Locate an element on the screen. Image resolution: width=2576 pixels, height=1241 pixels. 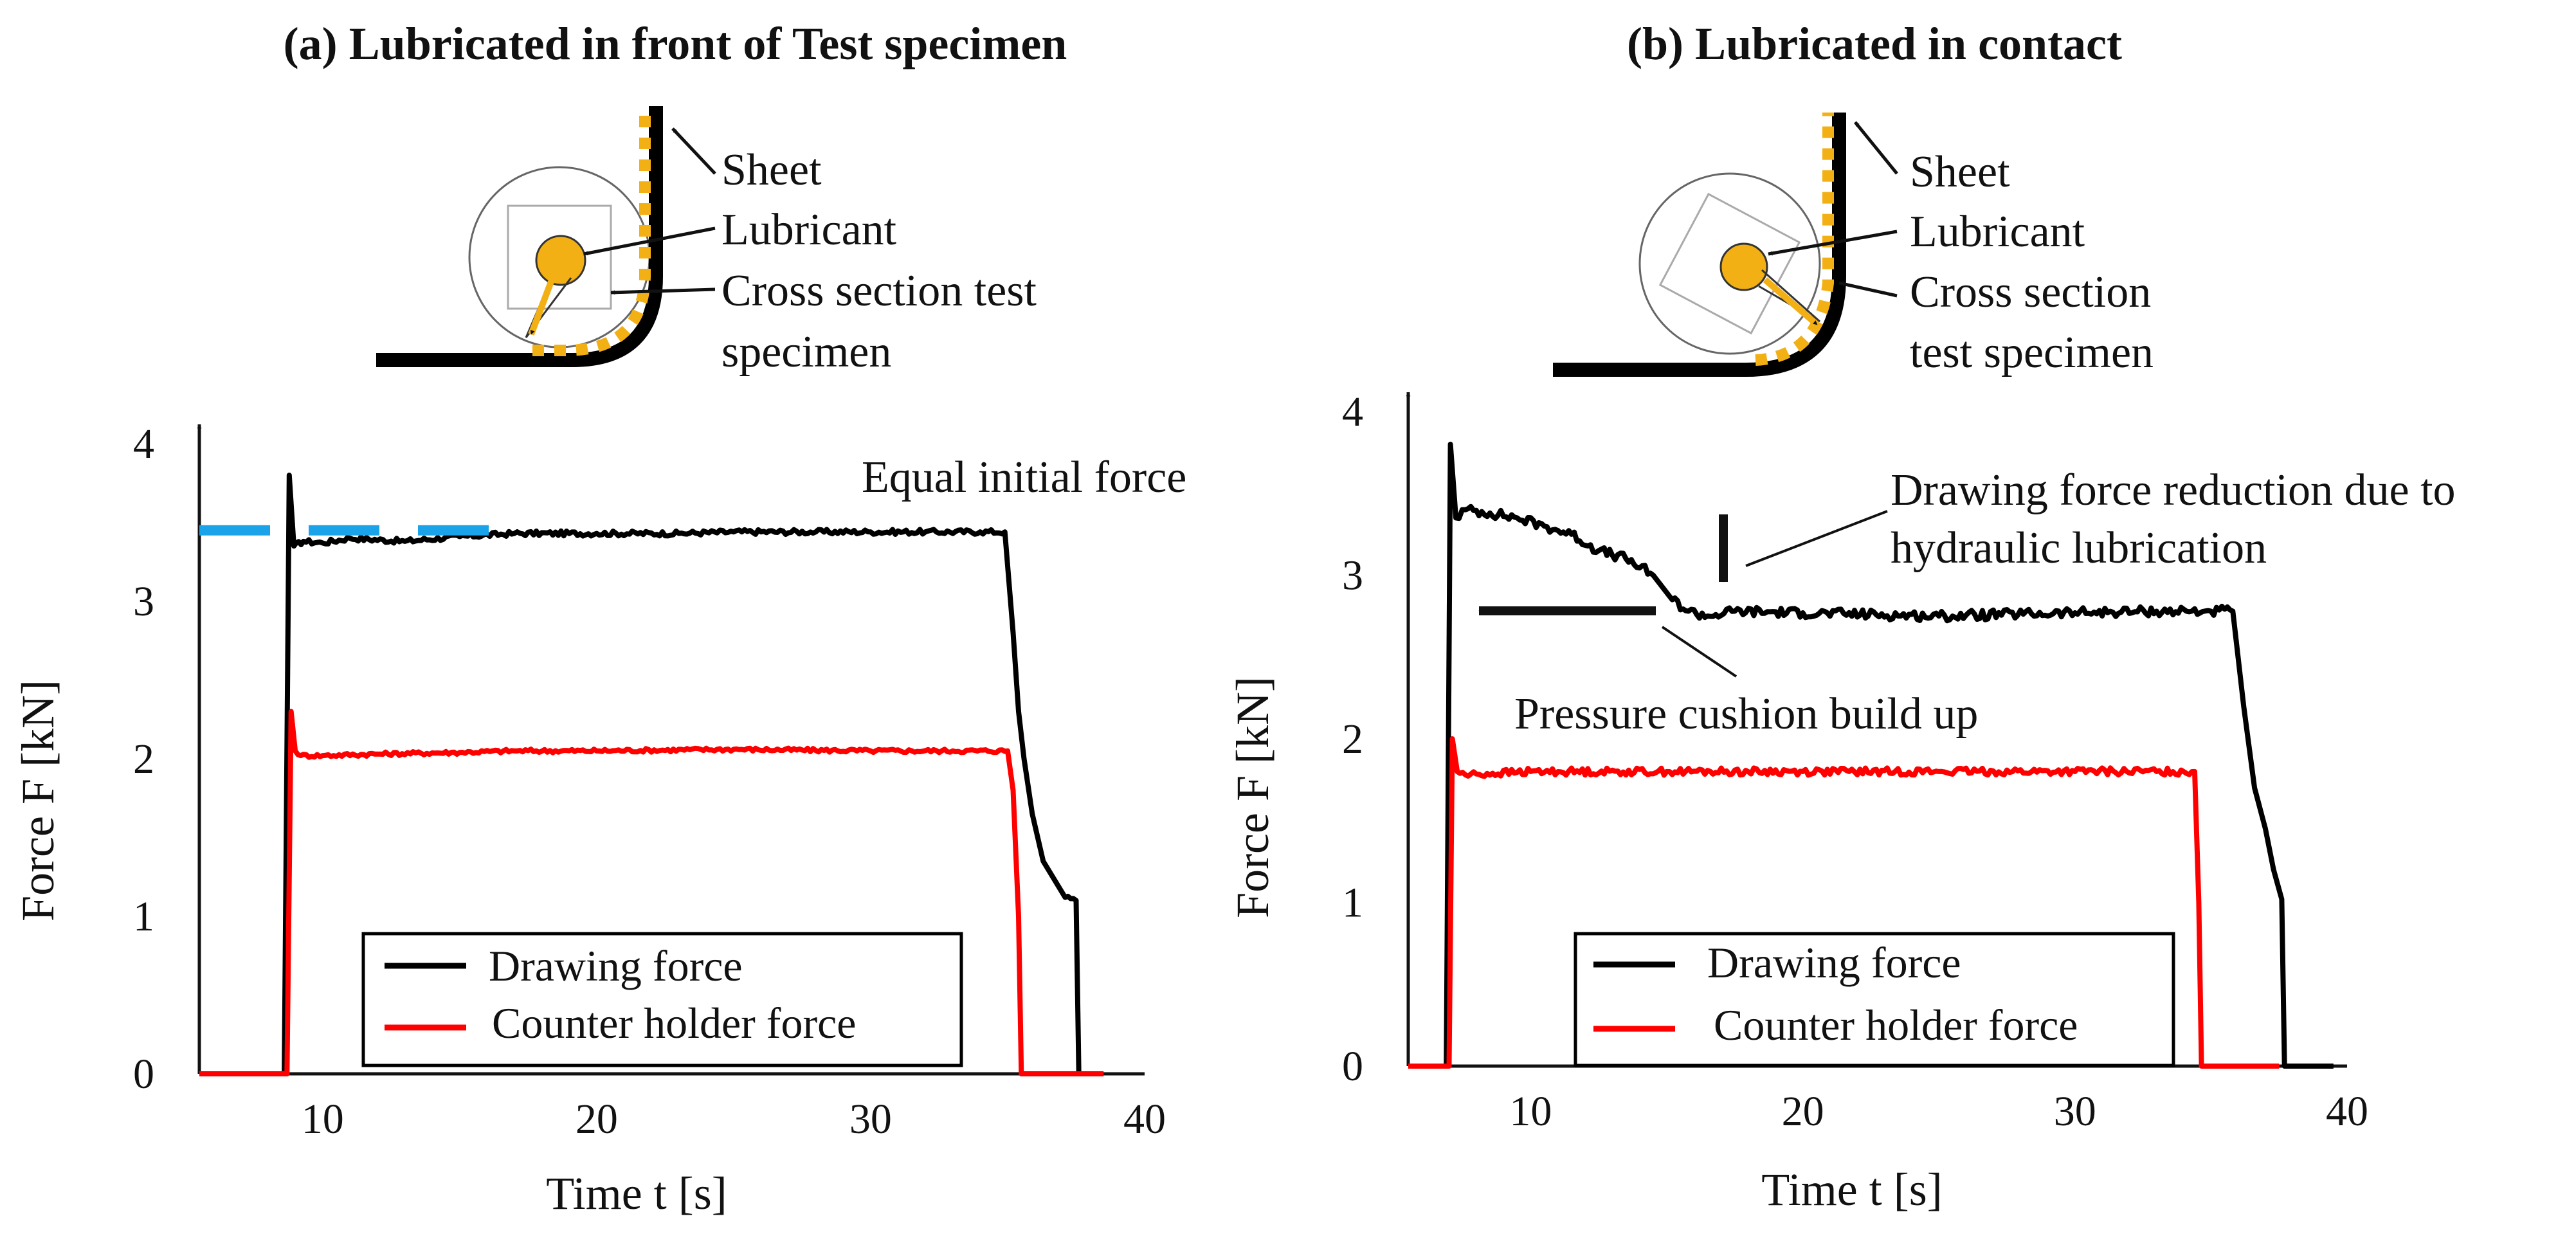
legend-b-drawing: Drawing force is located at coordinates (1834, 962).